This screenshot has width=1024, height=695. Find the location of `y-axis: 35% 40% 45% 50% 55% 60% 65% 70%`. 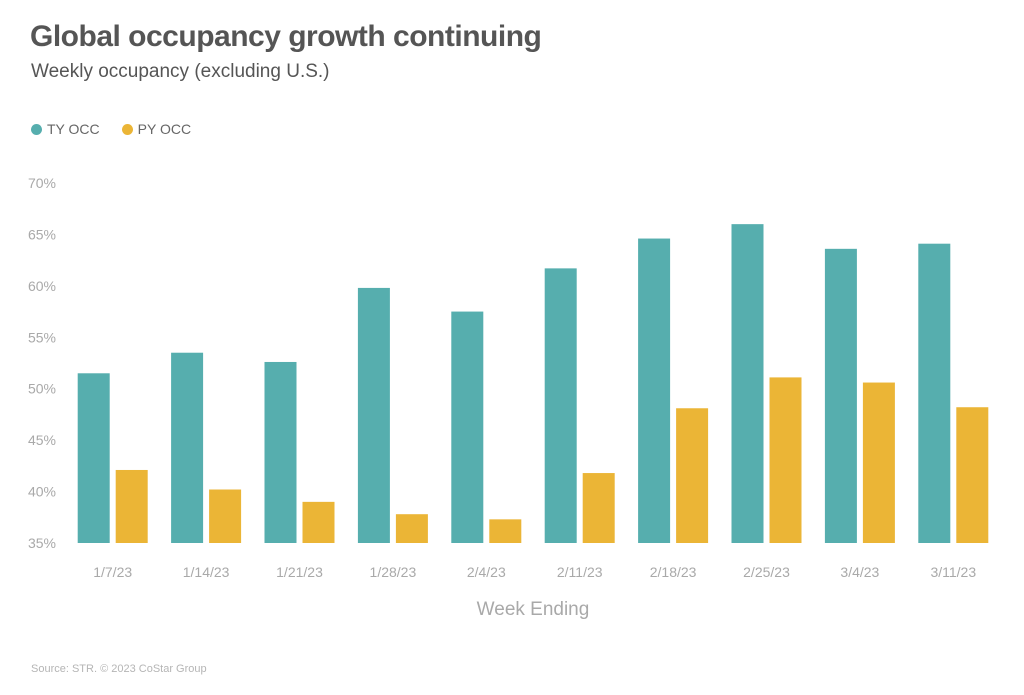

y-axis: 35% 40% 45% 50% 55% 60% 65% 70% is located at coordinates (42, 363).